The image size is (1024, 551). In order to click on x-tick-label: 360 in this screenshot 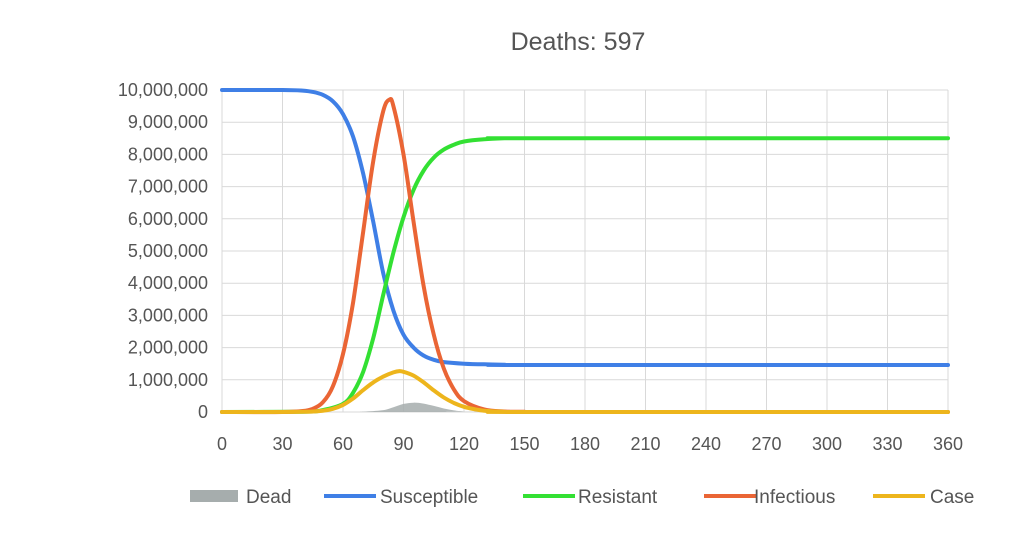, I will do `click(948, 444)`.